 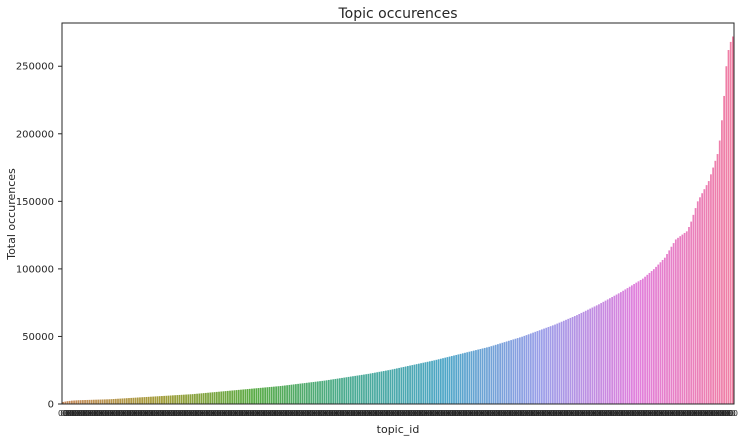 I want to click on chart-title: Topic occurences, so click(x=397, y=14).